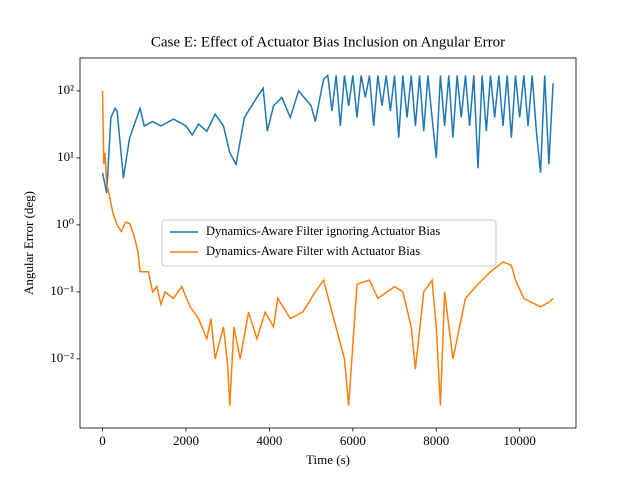 The width and height of the screenshot is (640, 480). Describe the element at coordinates (65, 223) in the screenshot. I see `y-tick-label: 10⁰` at that location.